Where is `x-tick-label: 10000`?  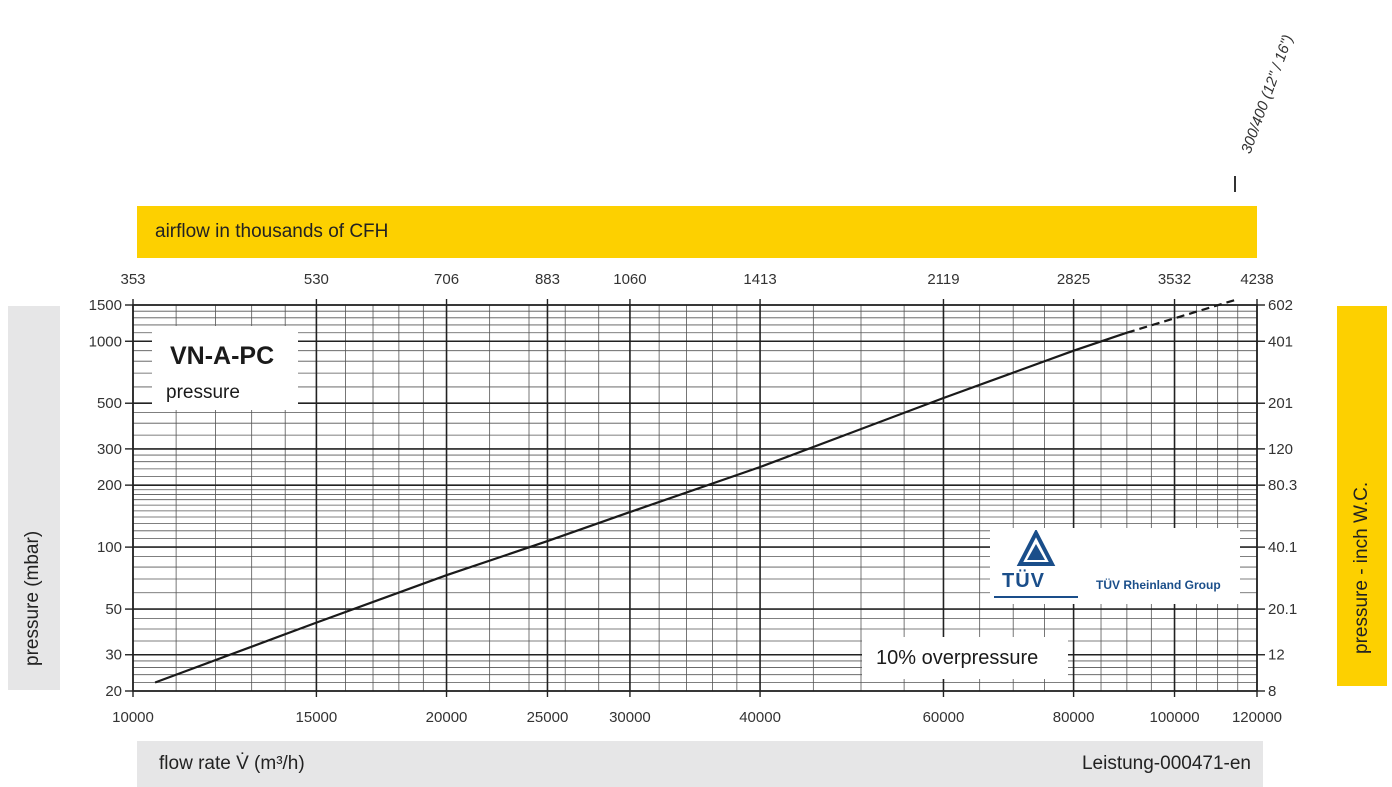 x-tick-label: 10000 is located at coordinates (133, 717).